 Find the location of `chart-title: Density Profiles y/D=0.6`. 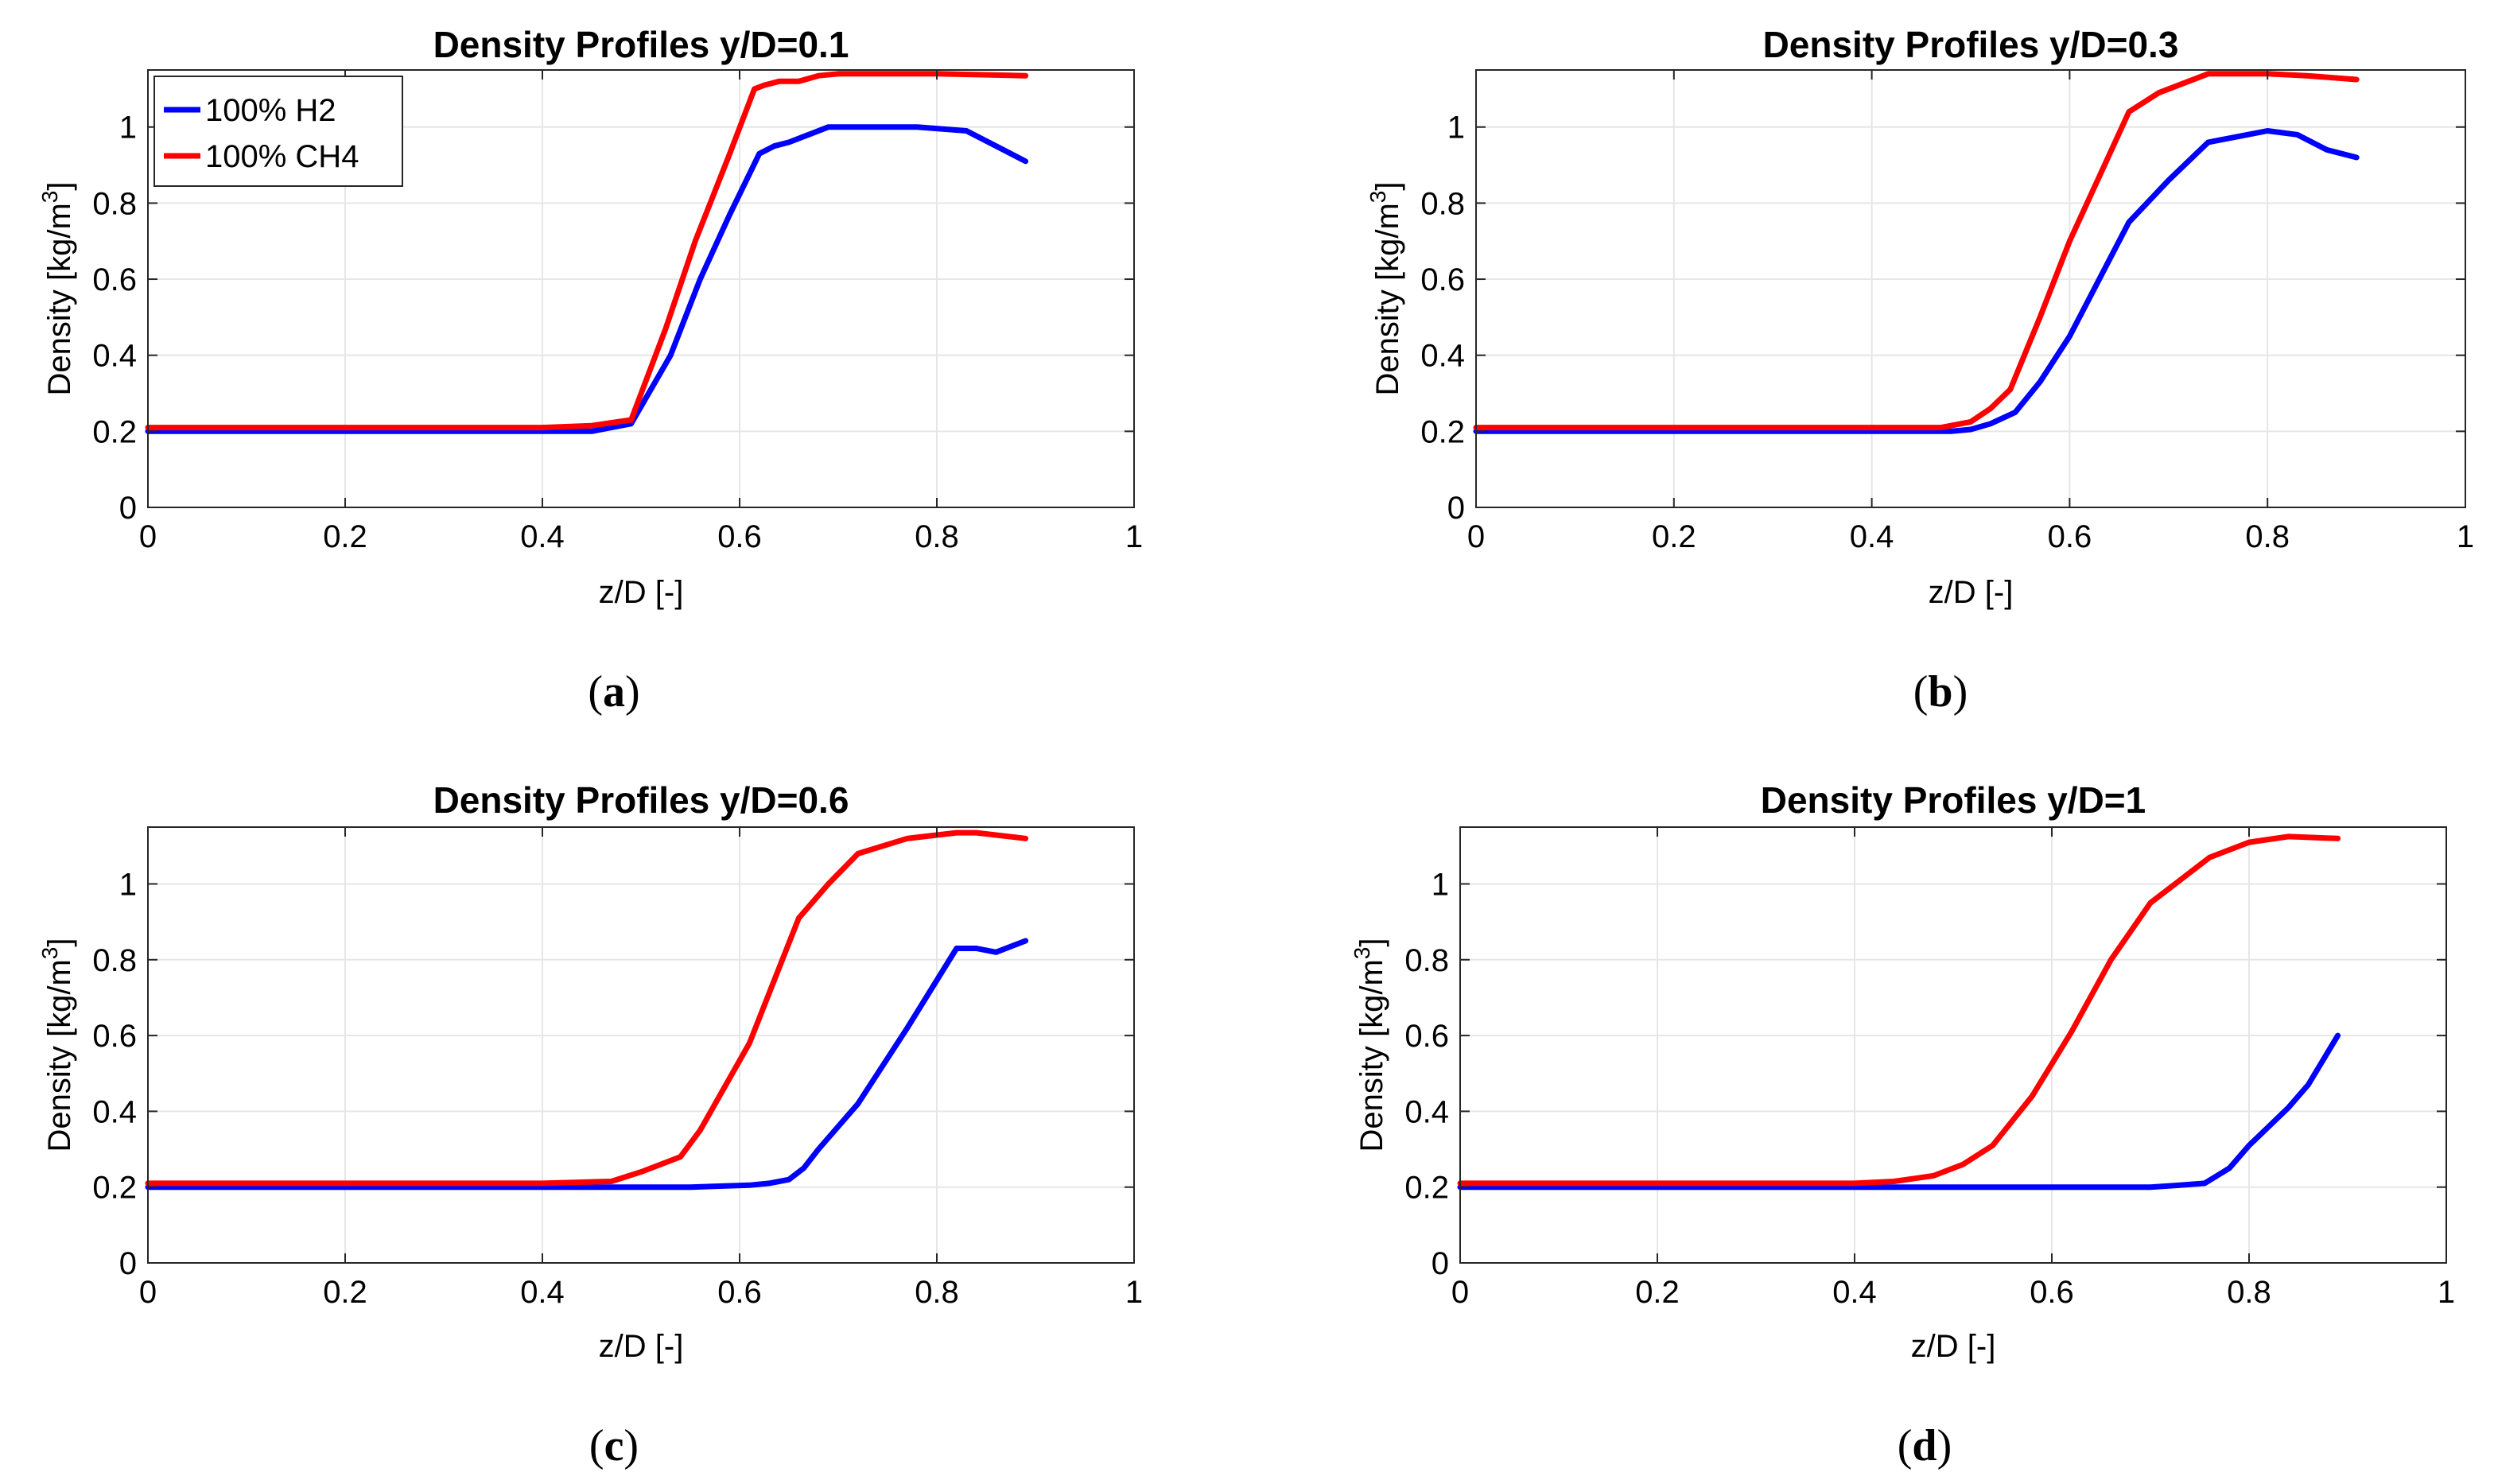

chart-title: Density Profiles y/D=0.6 is located at coordinates (641, 800).